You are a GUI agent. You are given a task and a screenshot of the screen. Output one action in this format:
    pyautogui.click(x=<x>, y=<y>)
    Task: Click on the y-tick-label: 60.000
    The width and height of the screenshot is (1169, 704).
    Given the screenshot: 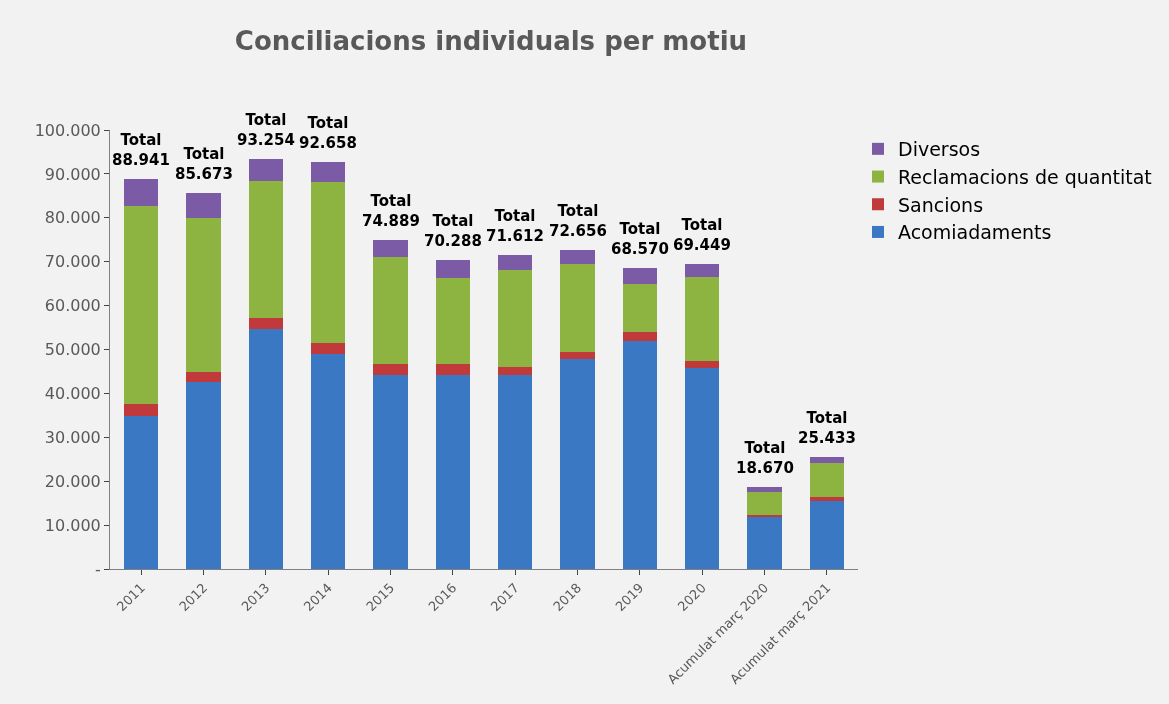 What is the action you would take?
    pyautogui.click(x=72, y=306)
    